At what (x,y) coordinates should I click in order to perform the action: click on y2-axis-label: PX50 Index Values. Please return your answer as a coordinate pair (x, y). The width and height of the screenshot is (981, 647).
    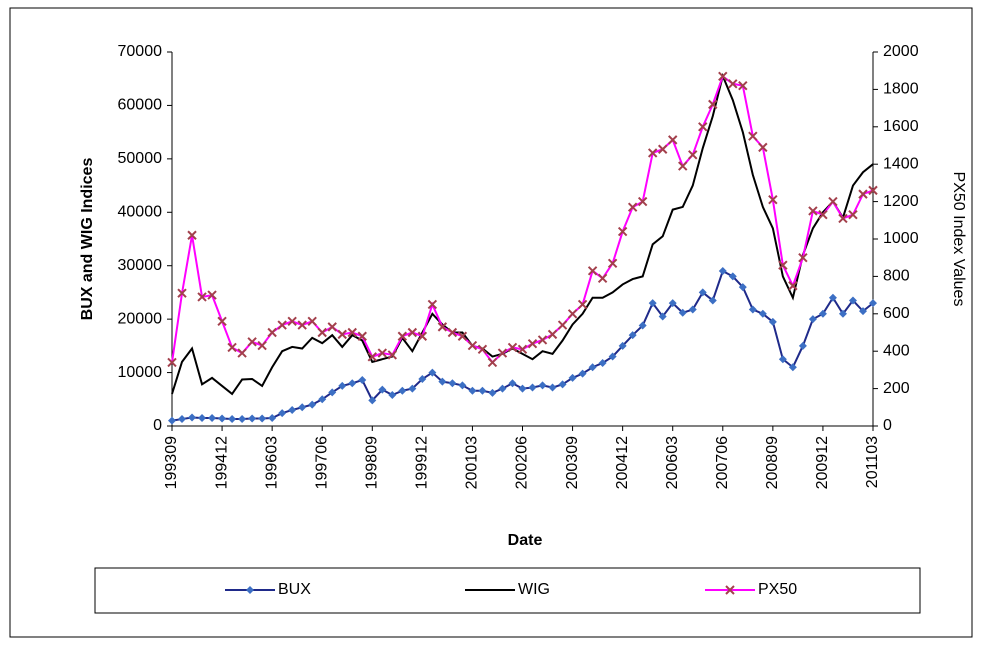
    Looking at the image, I should click on (958, 239).